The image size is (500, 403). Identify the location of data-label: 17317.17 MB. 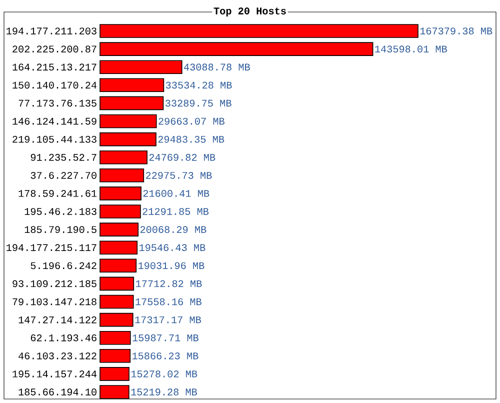
(168, 320).